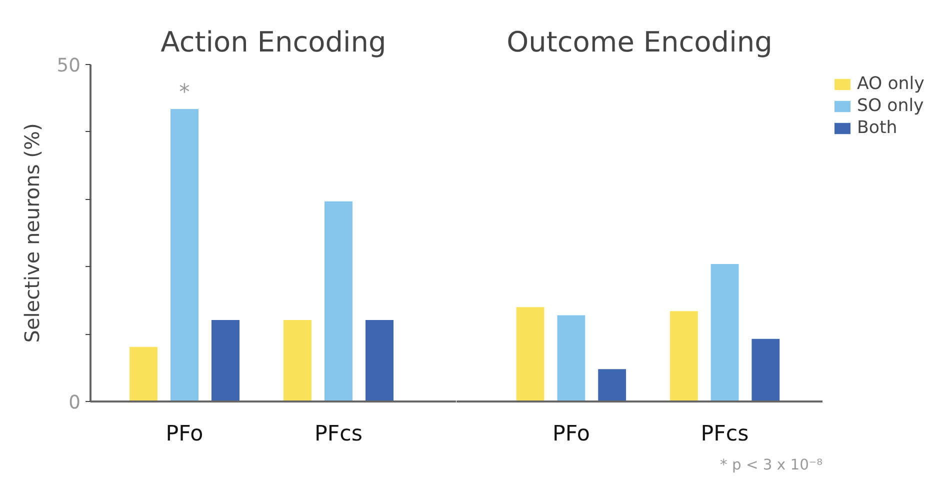  I want to click on text: * p < 3 x 10⁻⁸, so click(771, 465).